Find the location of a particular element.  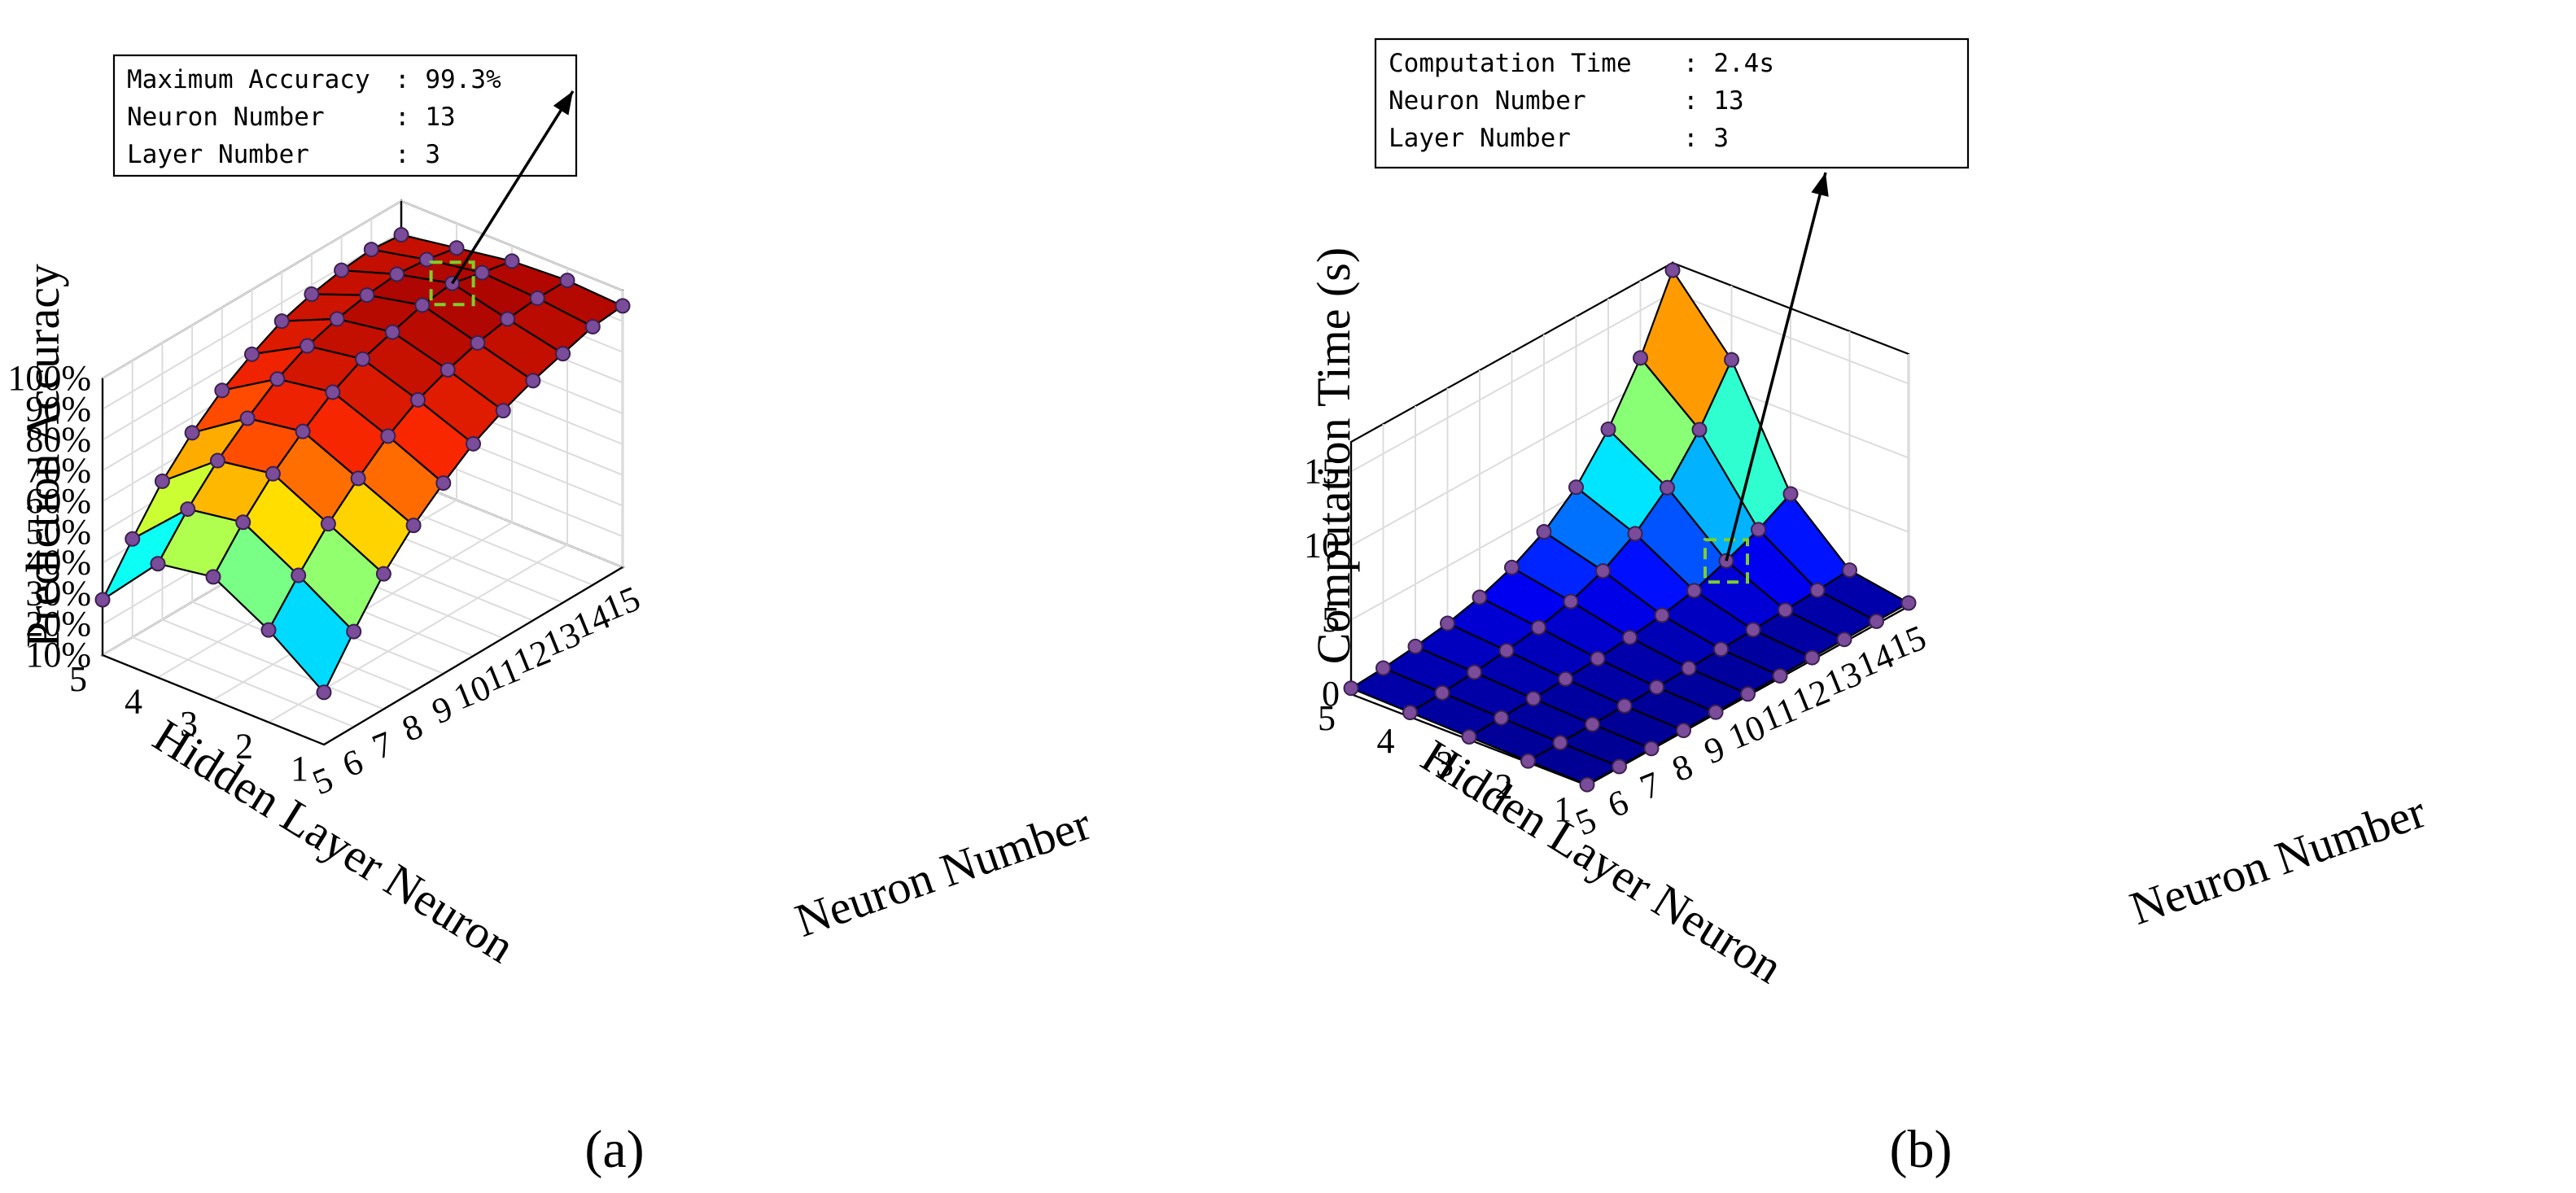

z-tick-label: 15 is located at coordinates (1322, 471).